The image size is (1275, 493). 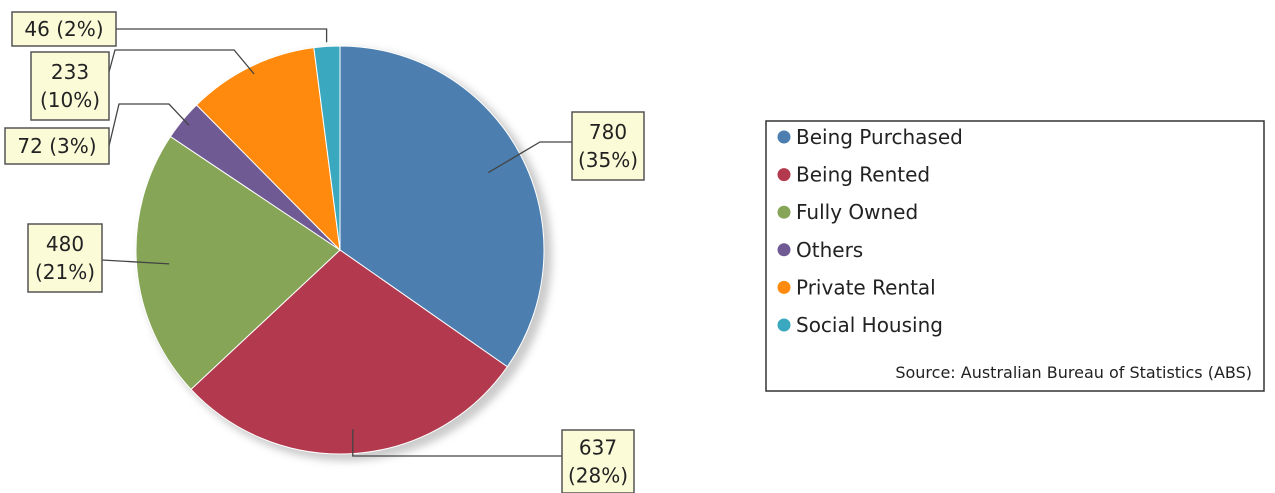 I want to click on leader-line-being-purchased, so click(x=529, y=157).